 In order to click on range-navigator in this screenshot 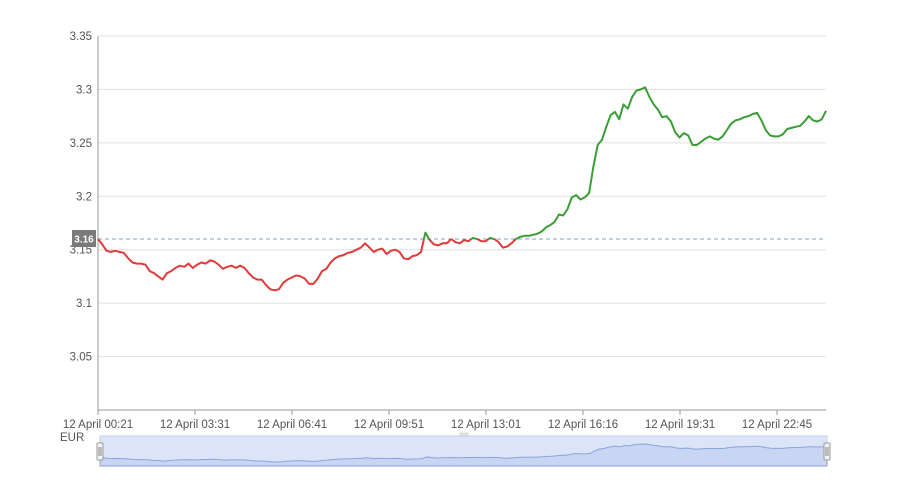, I will do `click(463, 449)`.